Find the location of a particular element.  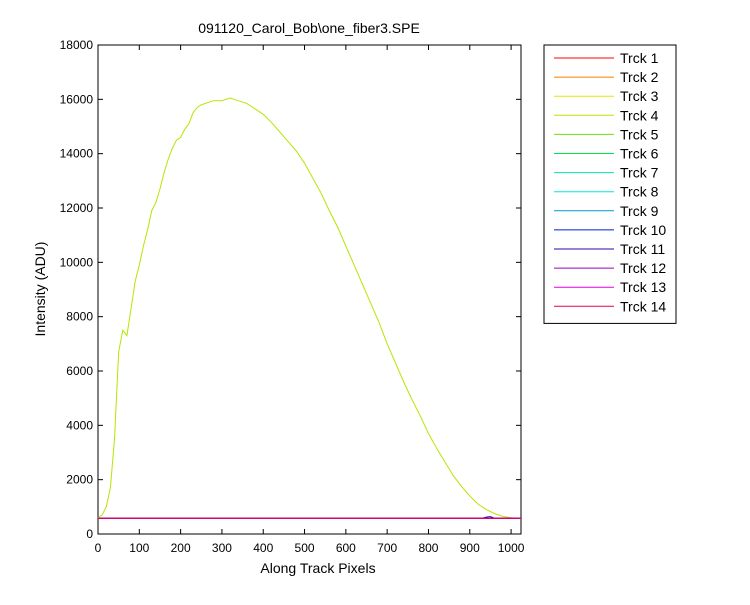

legend-label-trck-1: Trck 1 is located at coordinates (639, 58).